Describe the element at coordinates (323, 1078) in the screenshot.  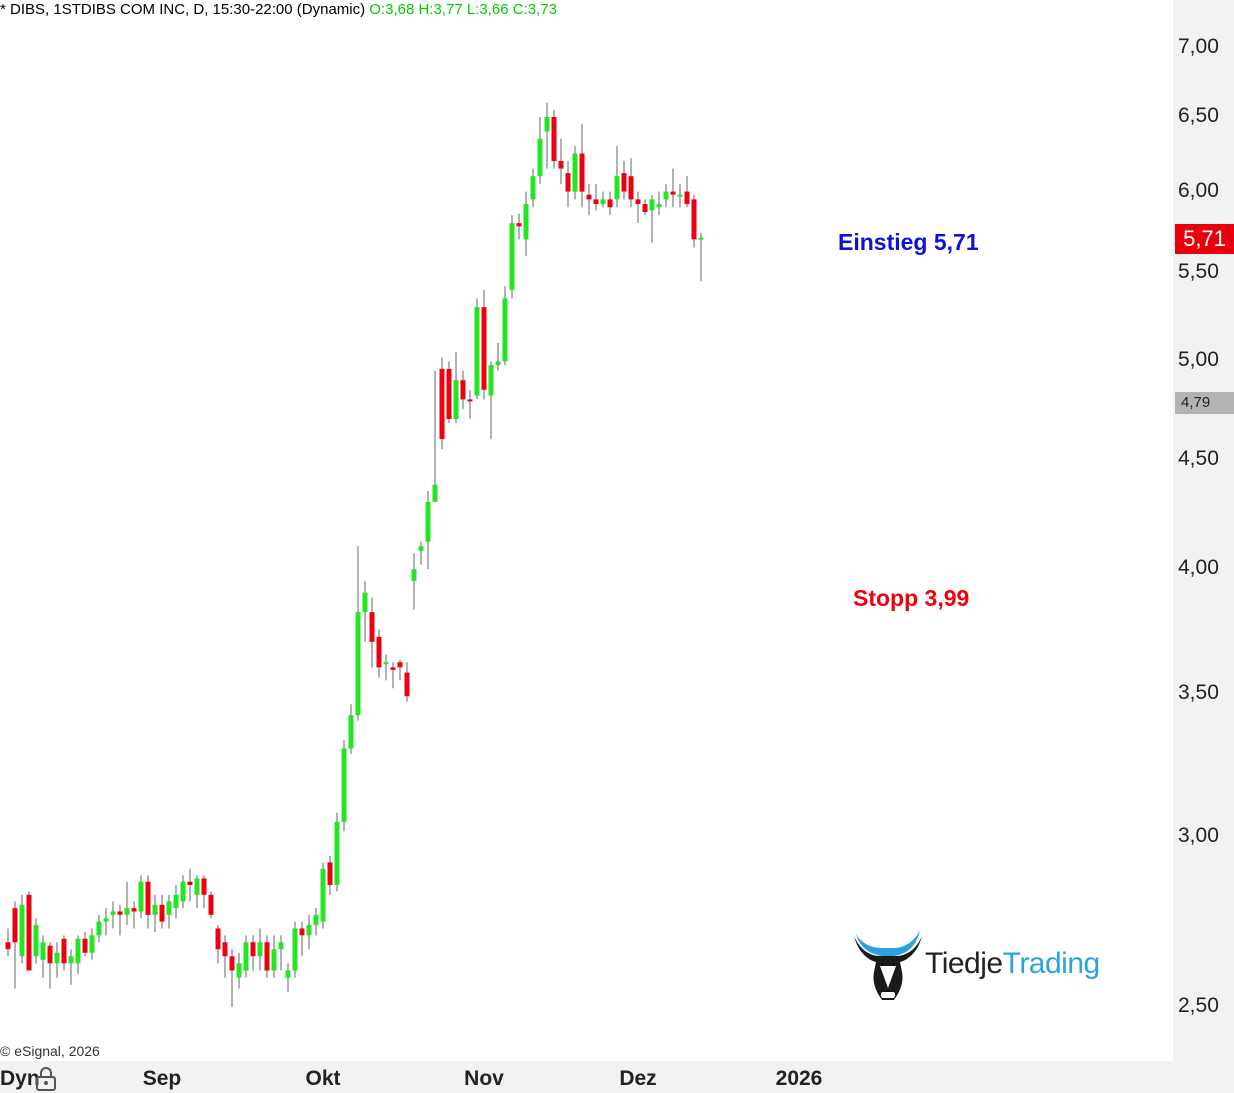
I see `time-tick-label: Okt` at that location.